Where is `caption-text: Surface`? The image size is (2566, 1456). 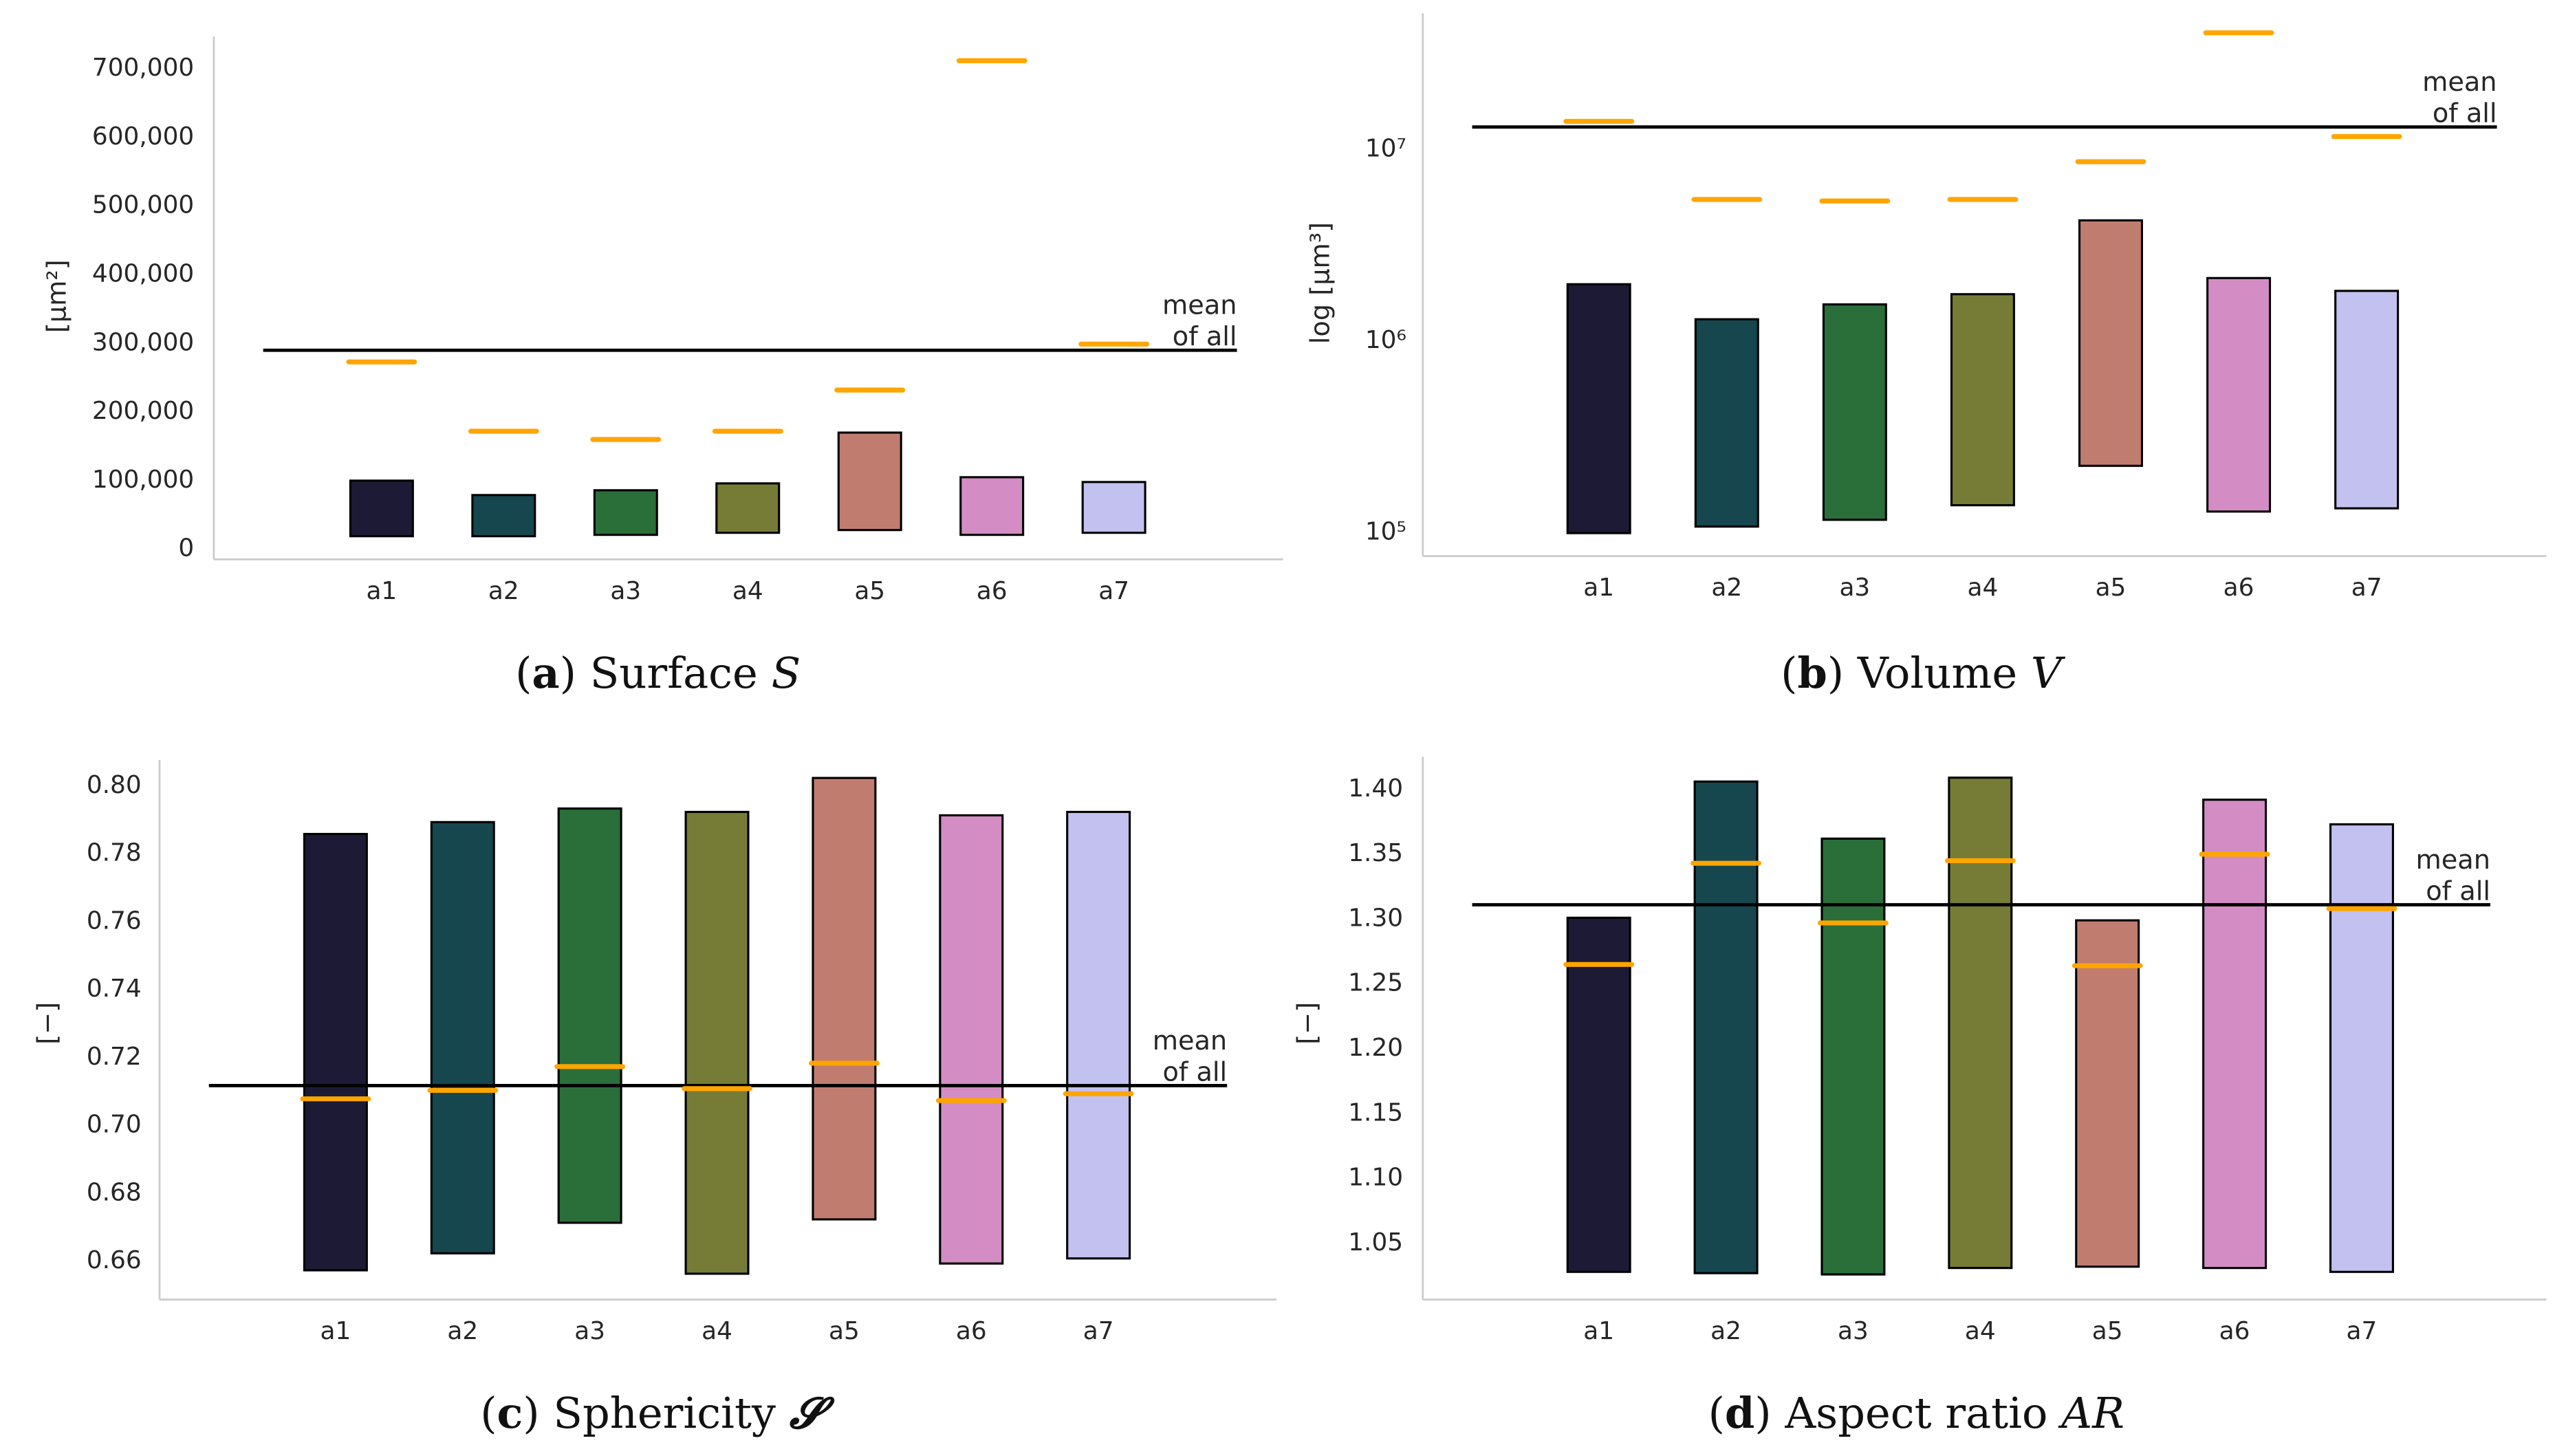
caption-text: Surface is located at coordinates (674, 673).